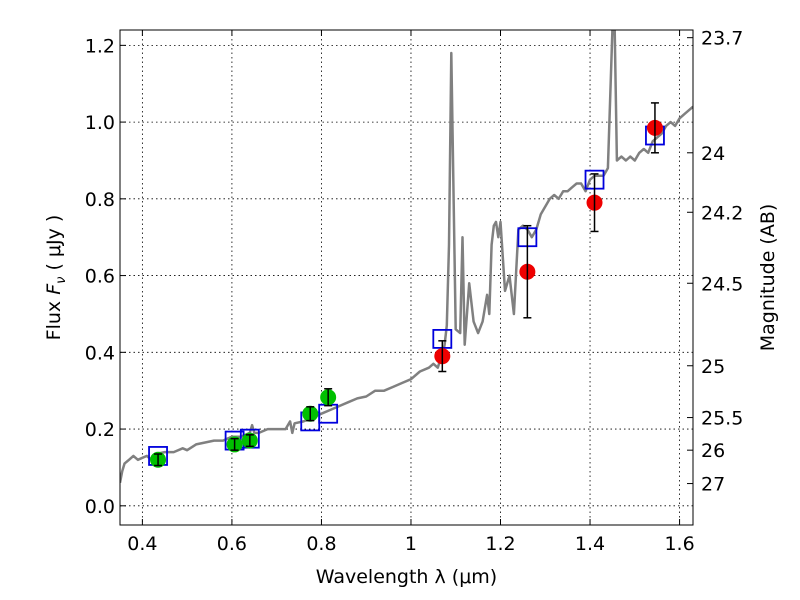  I want to click on right-tick-label: 25.5, so click(722, 419).